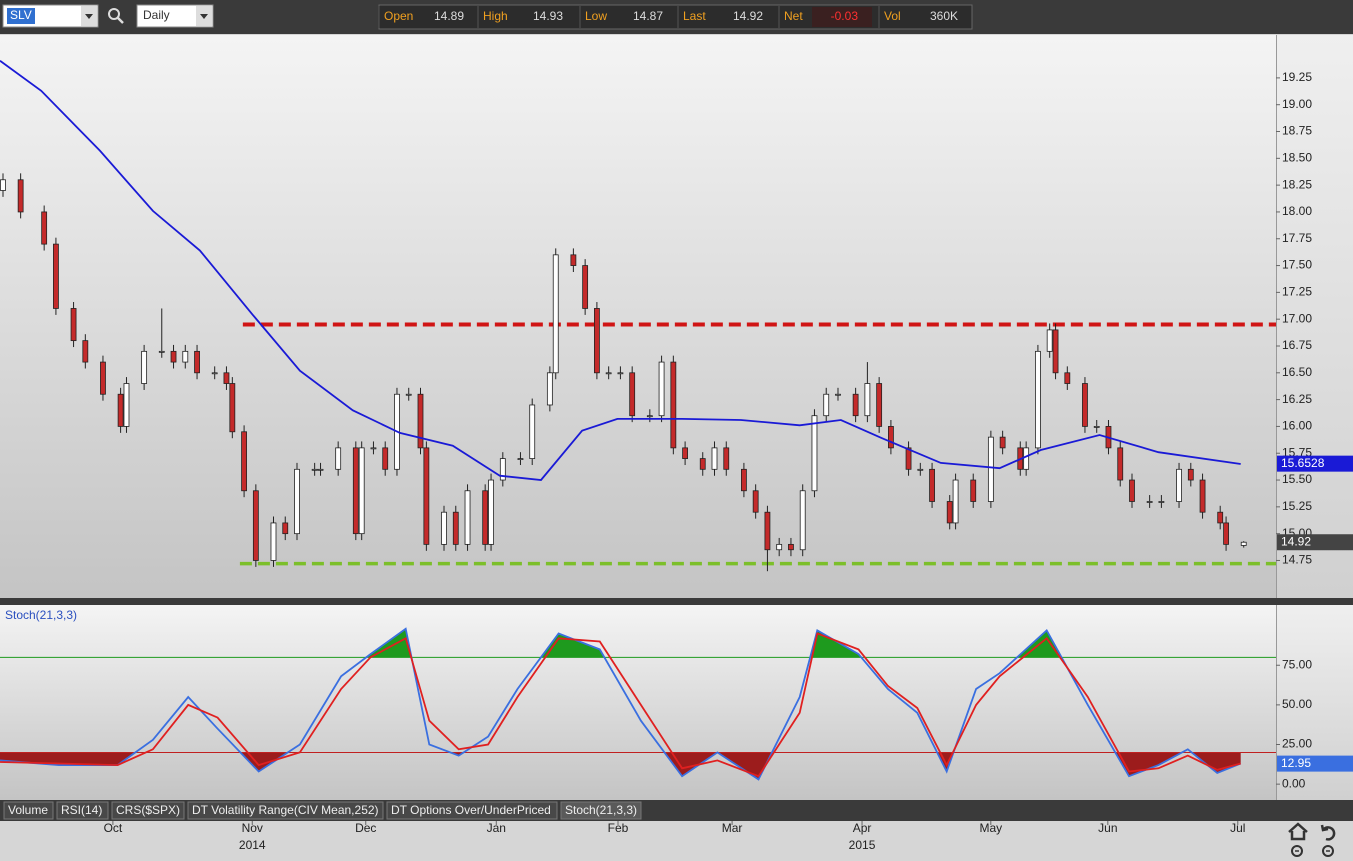 The height and width of the screenshot is (861, 1353). What do you see at coordinates (732, 828) in the screenshot?
I see `x-tick-label: Mar` at bounding box center [732, 828].